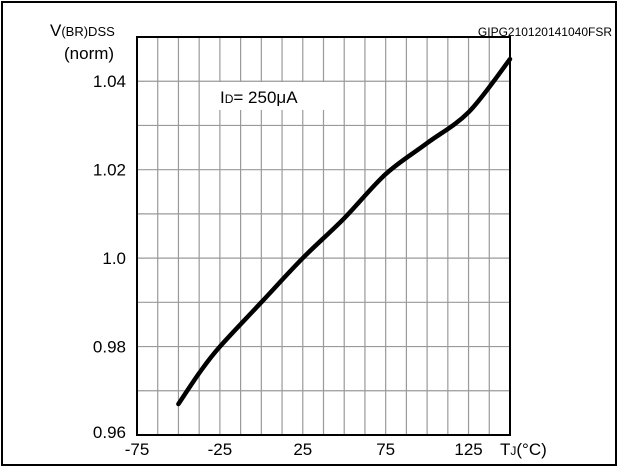 This screenshot has height=467, width=618. Describe the element at coordinates (109, 432) in the screenshot. I see `y-tick-label: 0.96` at that location.